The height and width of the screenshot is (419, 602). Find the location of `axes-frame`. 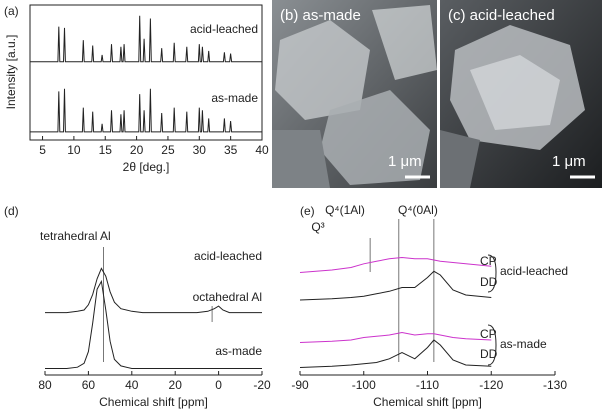

axes-frame is located at coordinates (146, 72).